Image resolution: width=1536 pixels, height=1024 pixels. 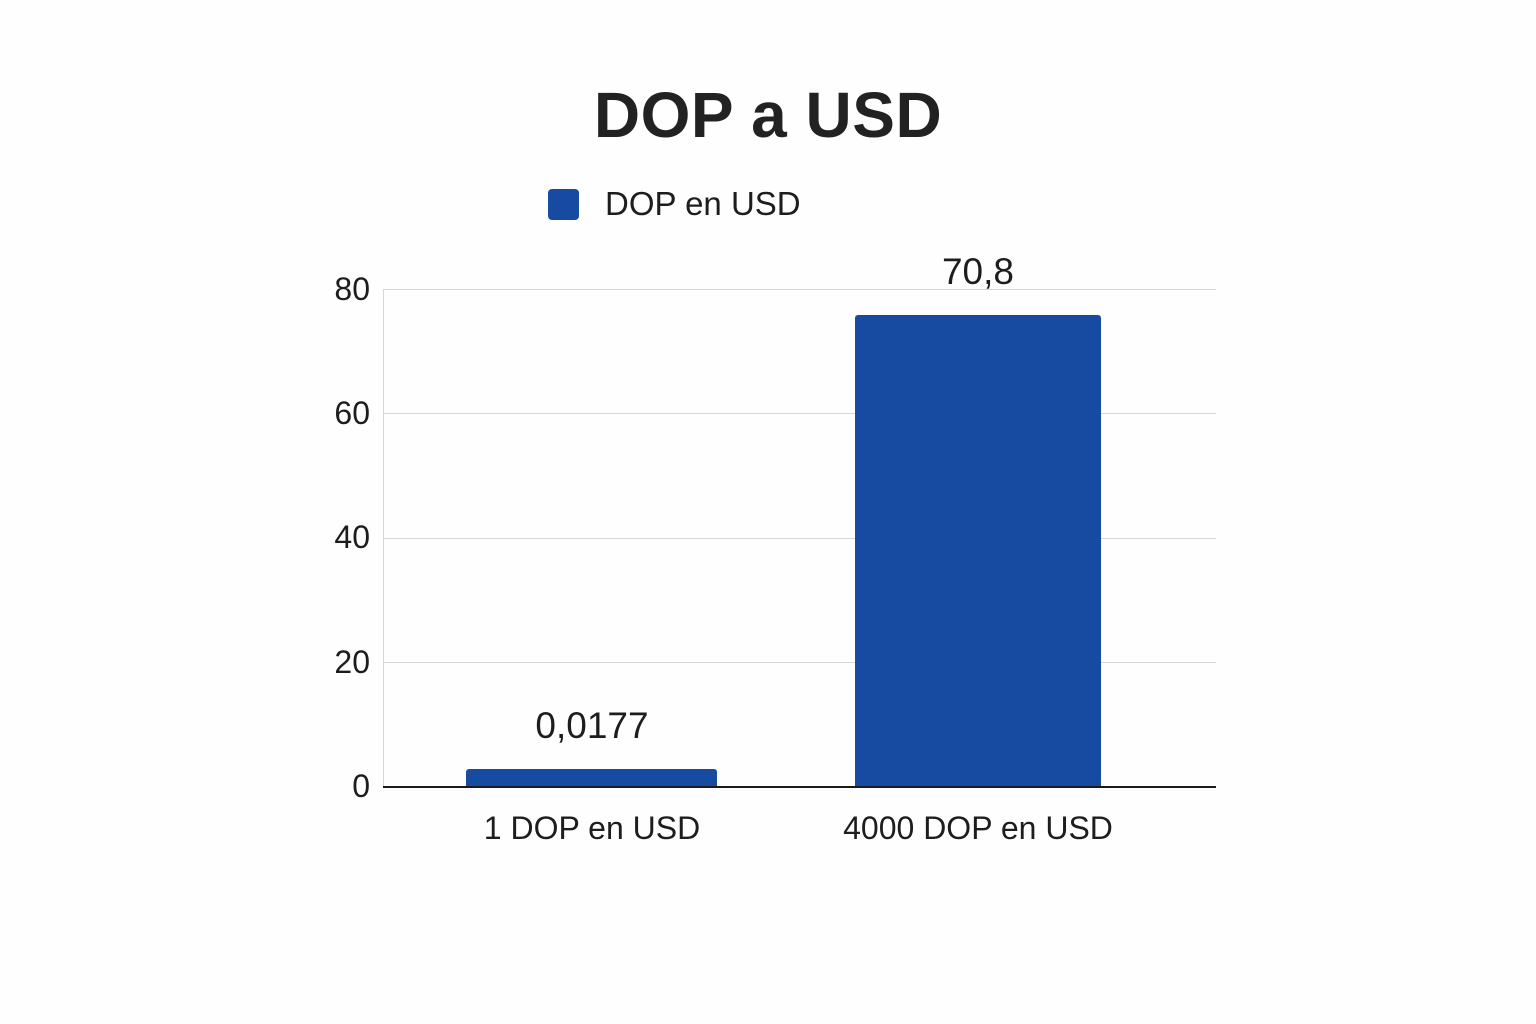 What do you see at coordinates (978, 551) in the screenshot?
I see `bar-4000-dop` at bounding box center [978, 551].